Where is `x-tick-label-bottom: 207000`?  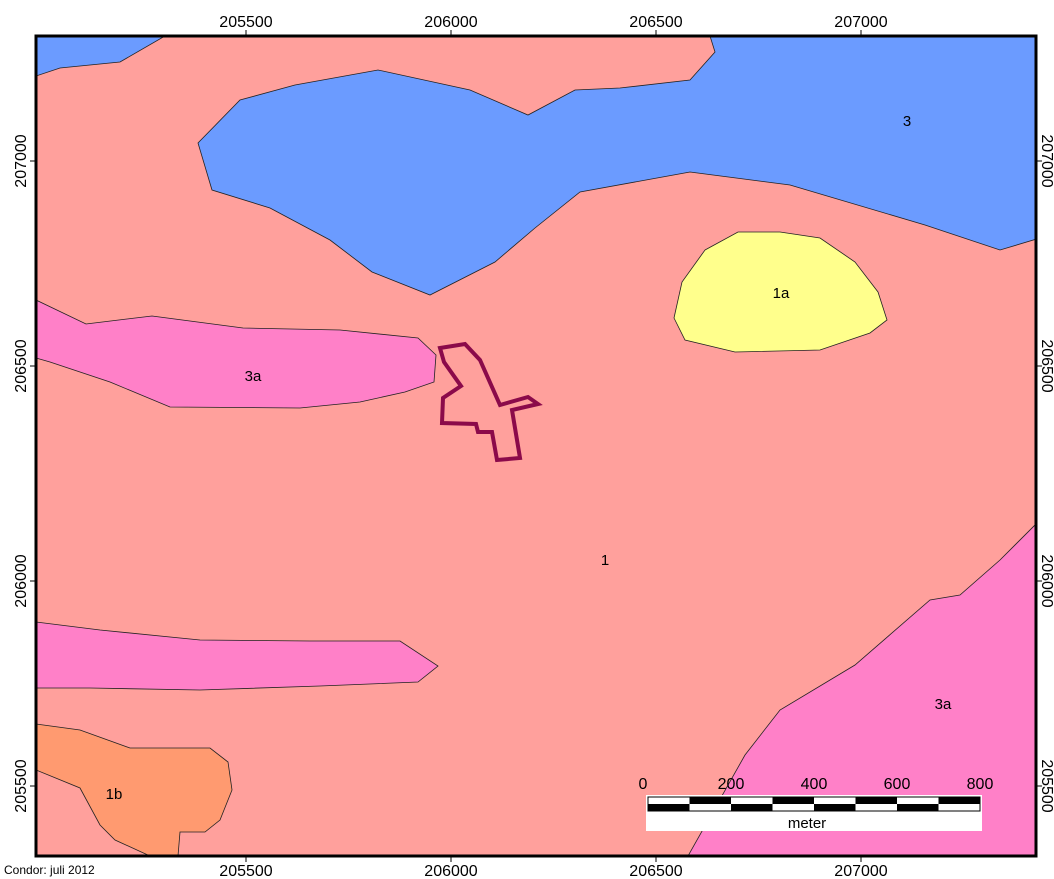 x-tick-label-bottom: 207000 is located at coordinates (860, 871).